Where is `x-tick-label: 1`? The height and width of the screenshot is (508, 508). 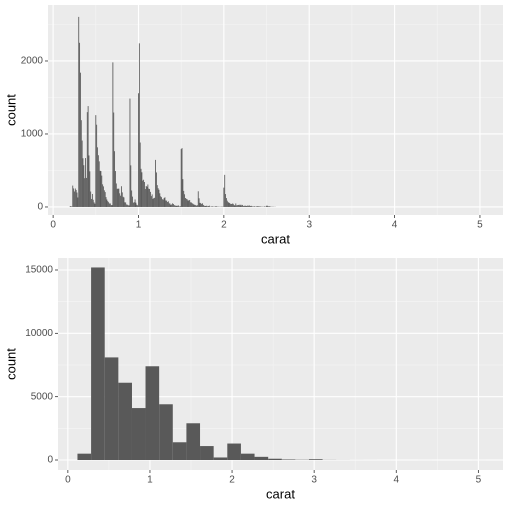
x-tick-label: 1 is located at coordinates (150, 480).